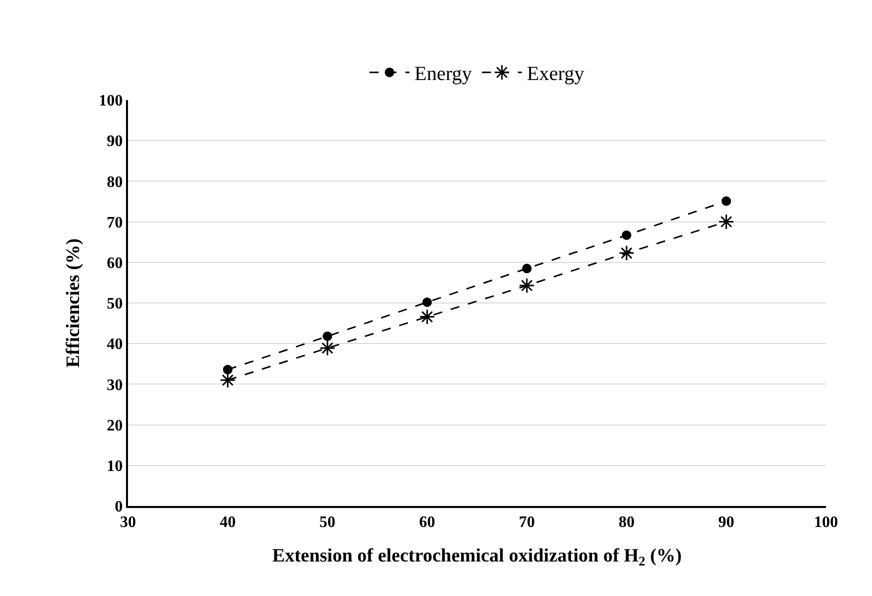 This screenshot has height=596, width=872. I want to click on x-tick-label: 80, so click(626, 523).